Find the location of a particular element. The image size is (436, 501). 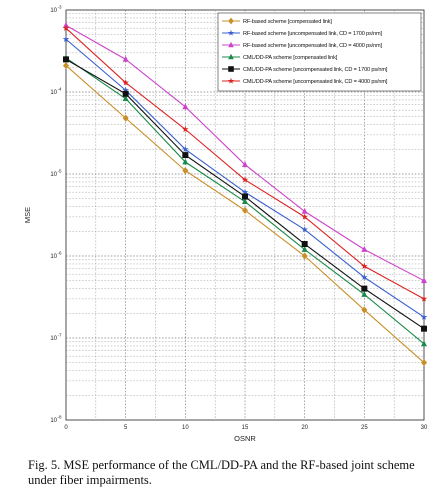

y-tick-exponent: -5 is located at coordinates (60, 171).